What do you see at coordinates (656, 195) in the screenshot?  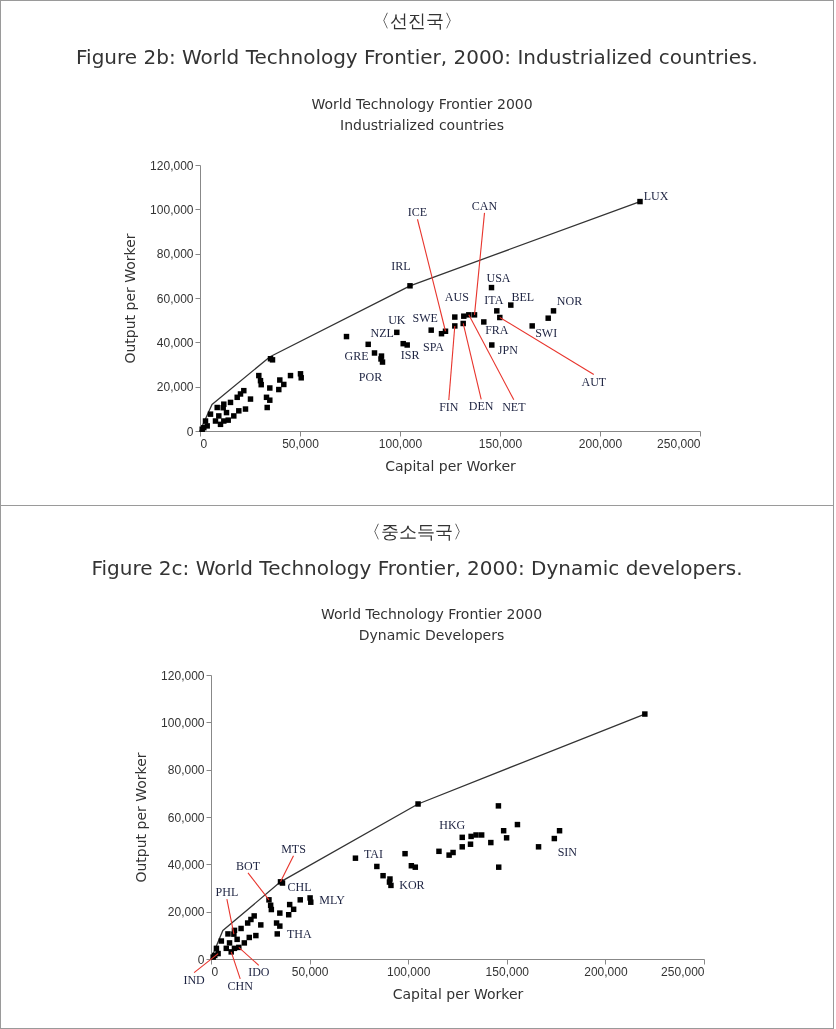 I see `annotation: LUX` at bounding box center [656, 195].